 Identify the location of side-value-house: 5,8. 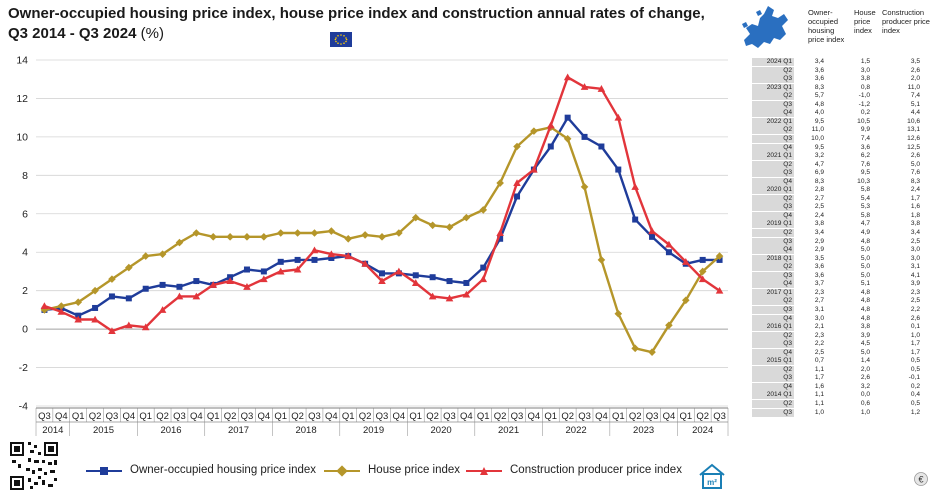
(865, 215).